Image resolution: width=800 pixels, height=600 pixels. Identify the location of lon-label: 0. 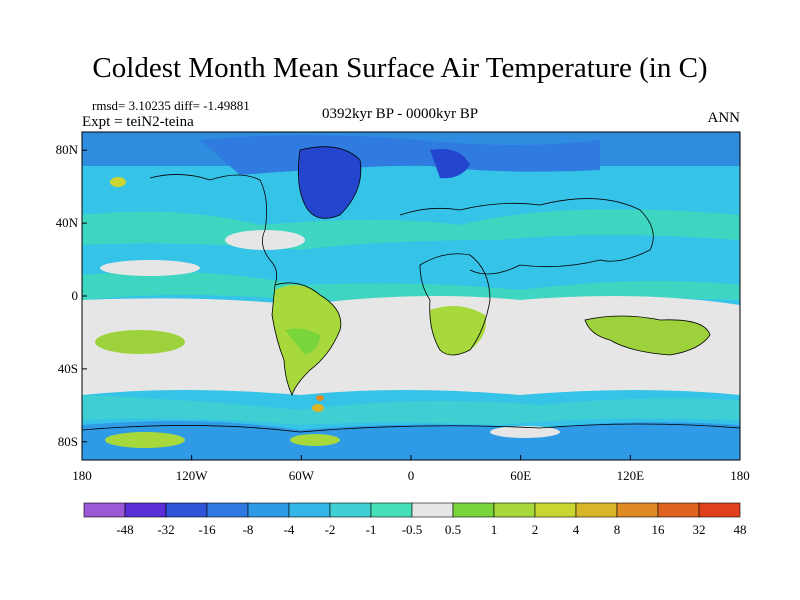
(411, 475).